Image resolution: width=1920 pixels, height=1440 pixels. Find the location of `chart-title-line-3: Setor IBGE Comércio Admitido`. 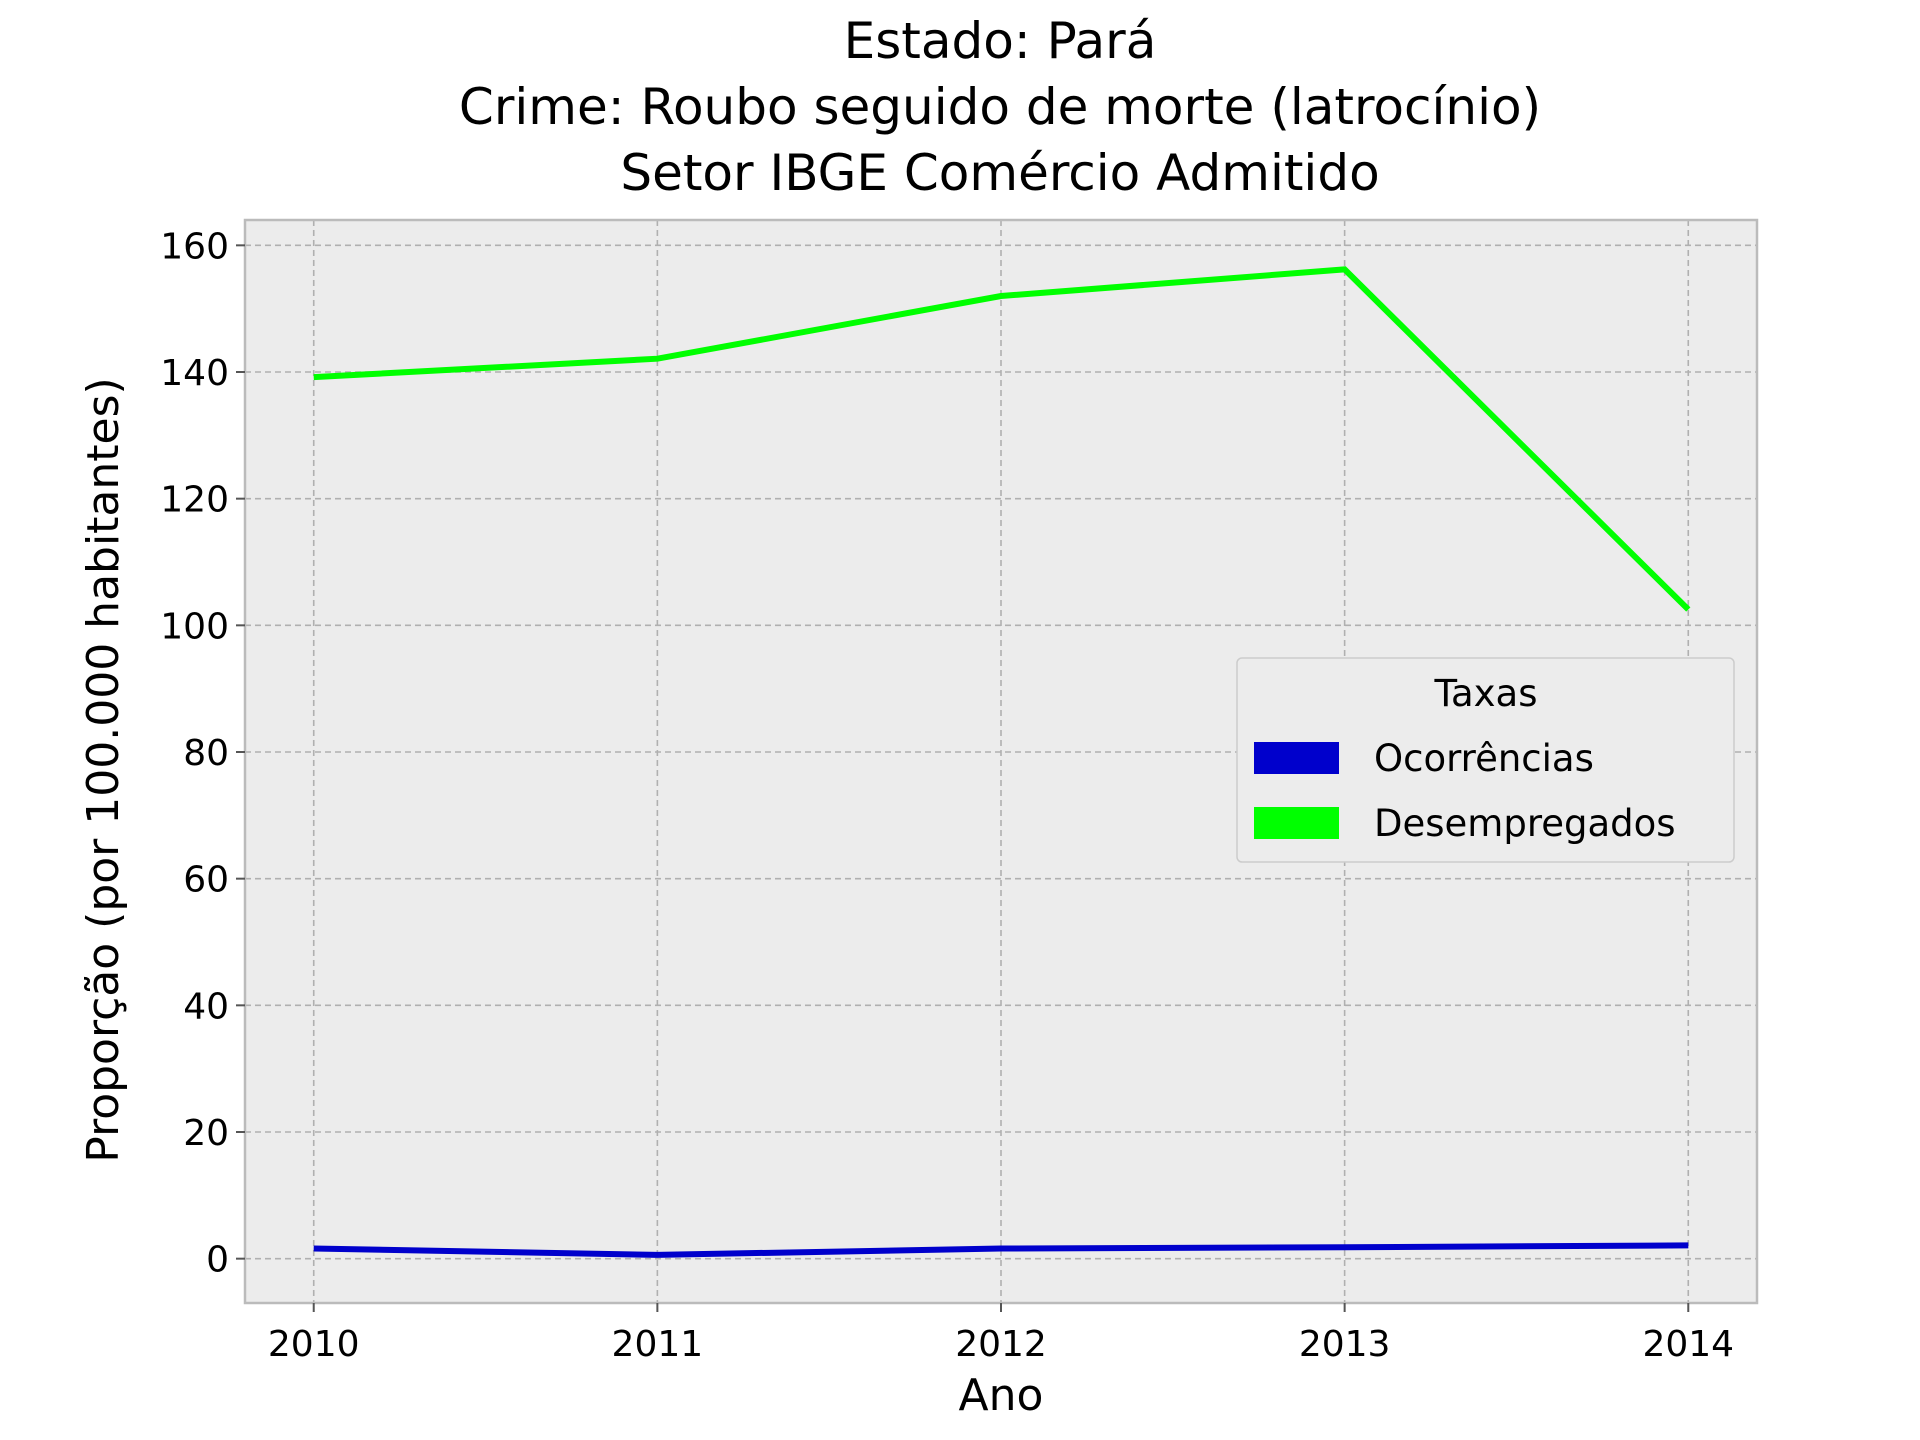

chart-title-line-3: Setor IBGE Comércio Admitido is located at coordinates (999, 173).